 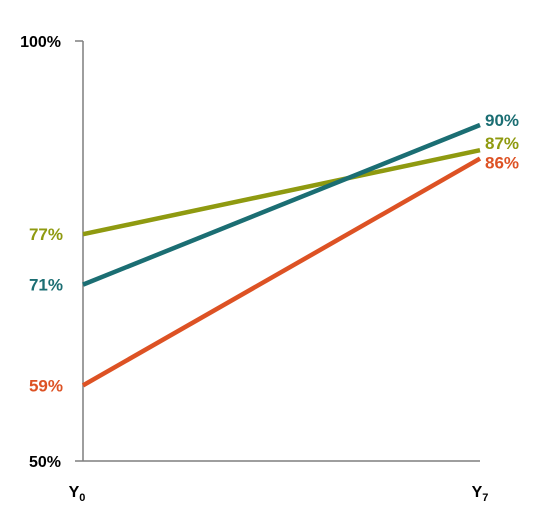 I want to click on x-tick-label-y0: Y0, so click(x=77, y=494).